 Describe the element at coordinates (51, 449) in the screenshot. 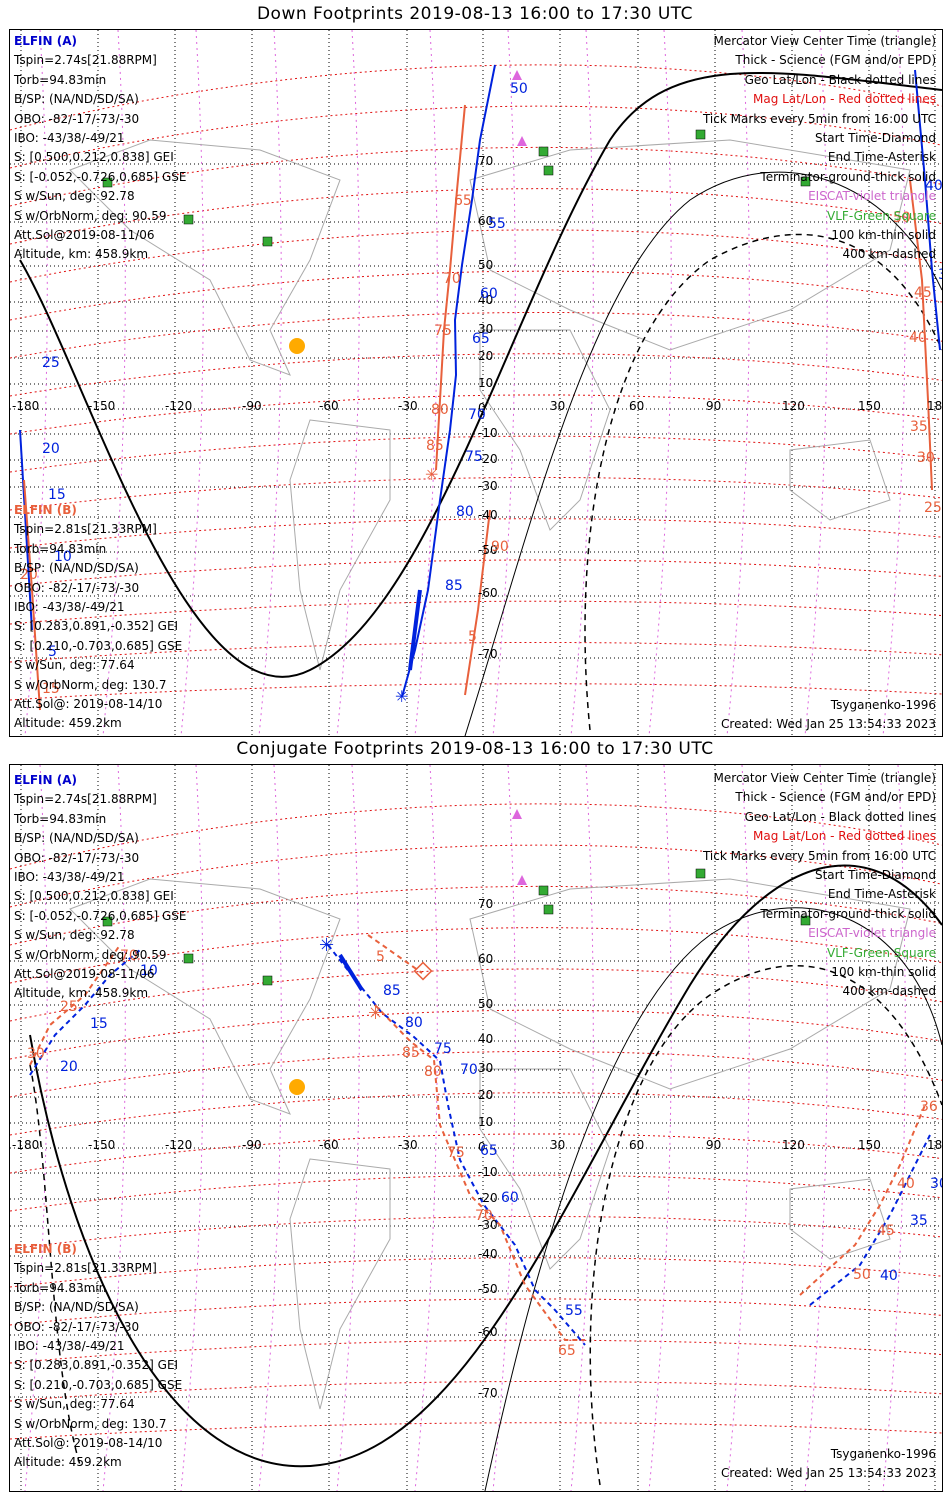

I see `elfin-a-time-label: 20` at that location.